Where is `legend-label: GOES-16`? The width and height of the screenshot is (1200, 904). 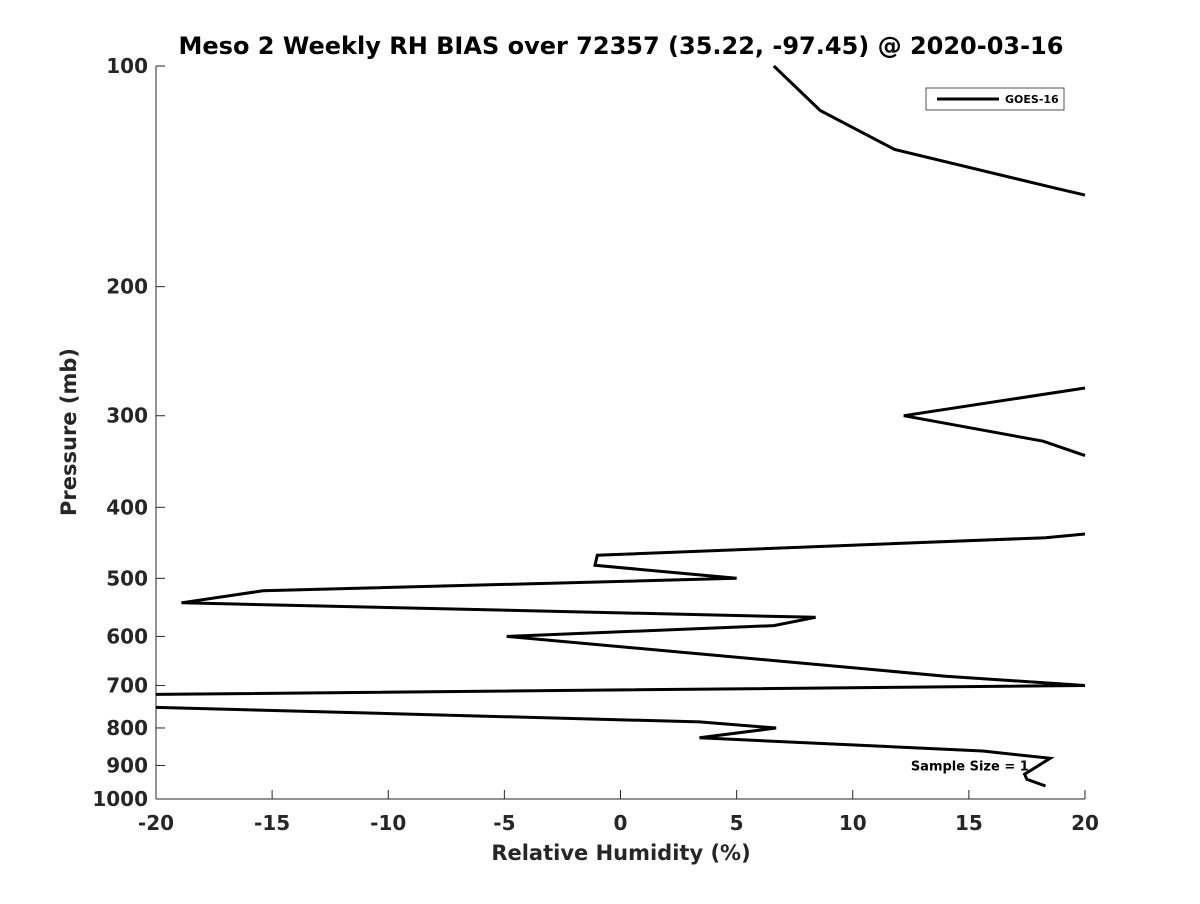 legend-label: GOES-16 is located at coordinates (1032, 99).